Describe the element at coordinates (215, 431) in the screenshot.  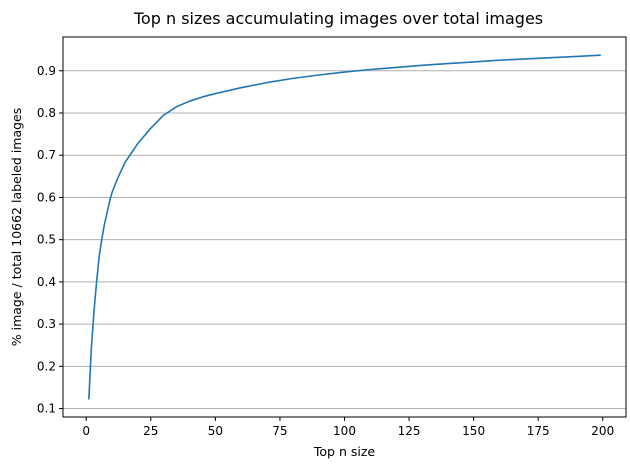
I see `x-tick-label: 50` at that location.